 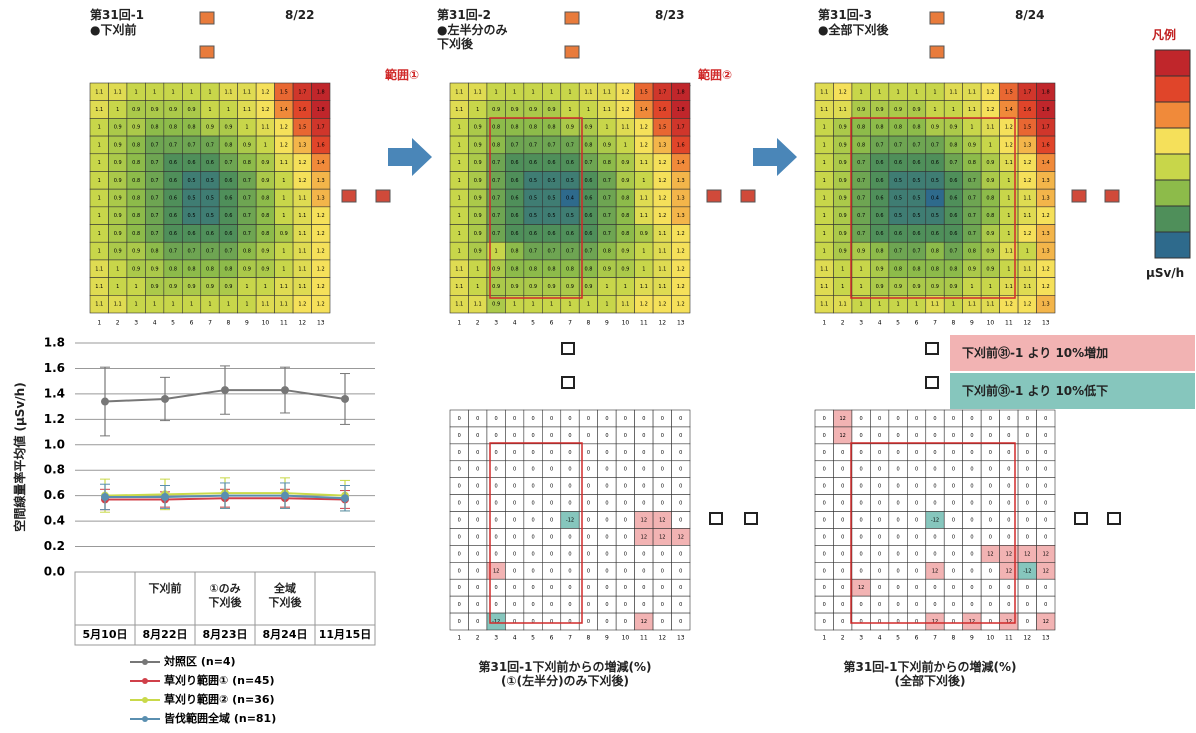 What do you see at coordinates (321, 128) in the screenshot?
I see `cell-value: 1.7` at bounding box center [321, 128].